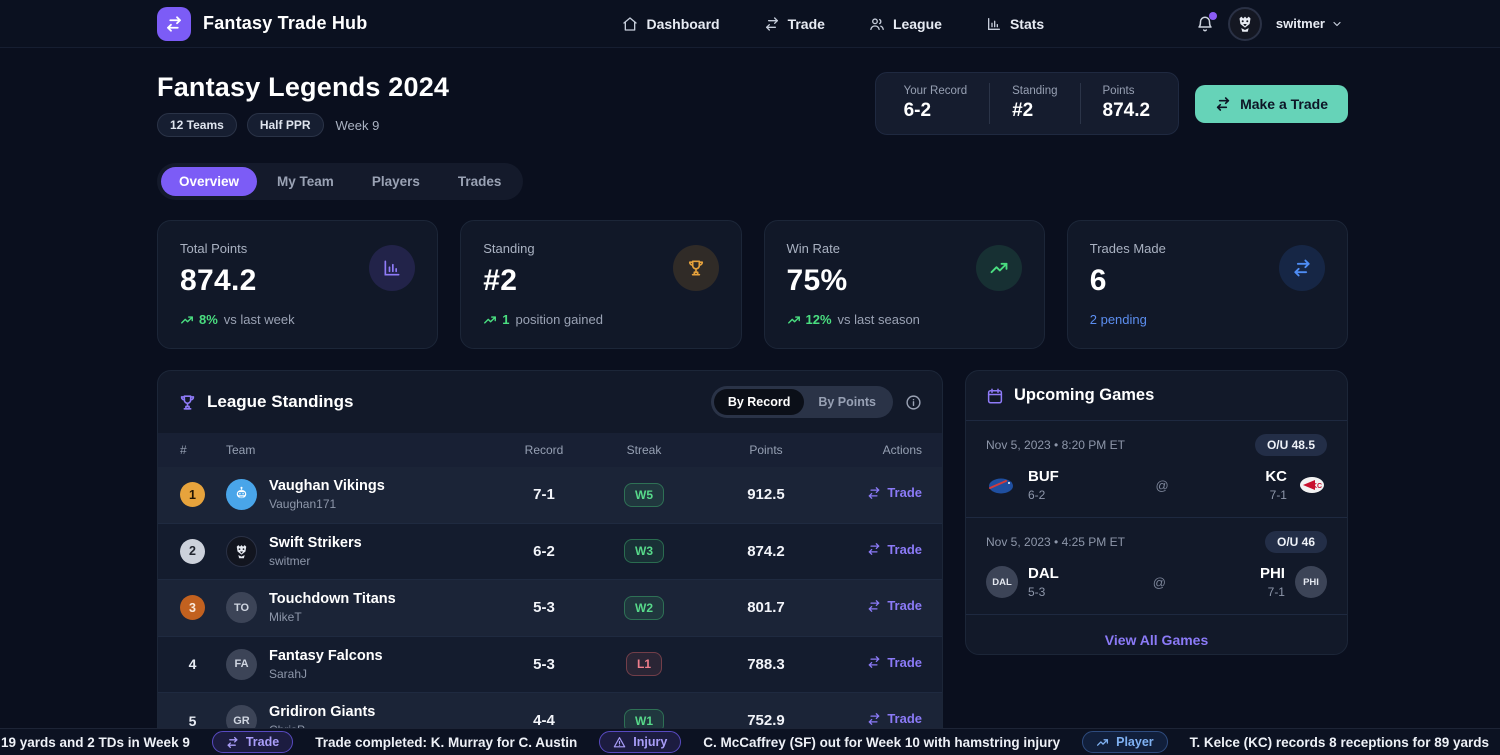  Describe the element at coordinates (1127, 248) in the screenshot. I see `stat-card-label: Trades Made` at that location.